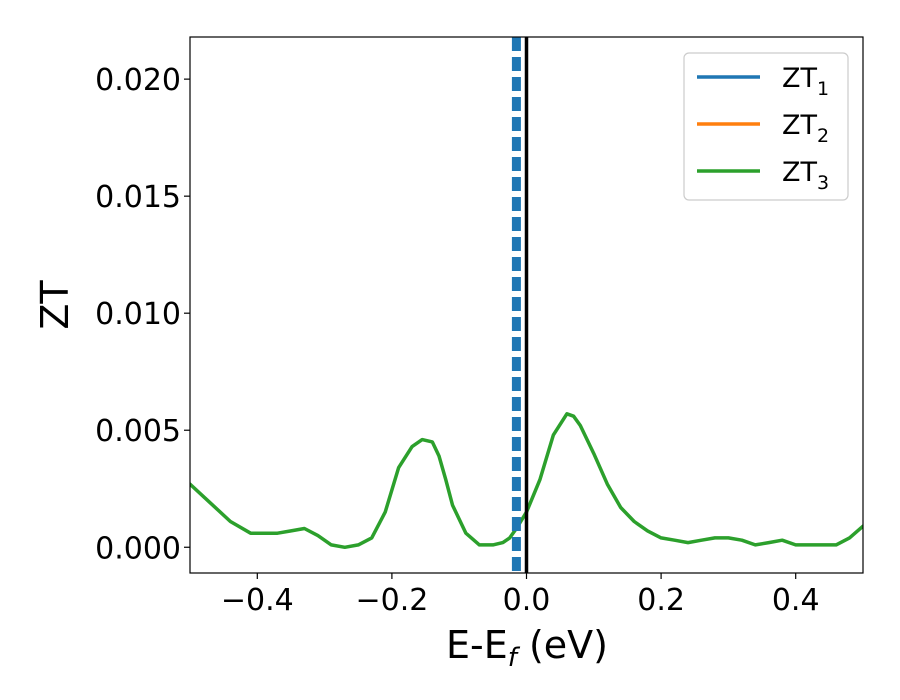 The width and height of the screenshot is (900, 700). Describe the element at coordinates (796, 600) in the screenshot. I see `x-tick-label: 0.4` at that location.